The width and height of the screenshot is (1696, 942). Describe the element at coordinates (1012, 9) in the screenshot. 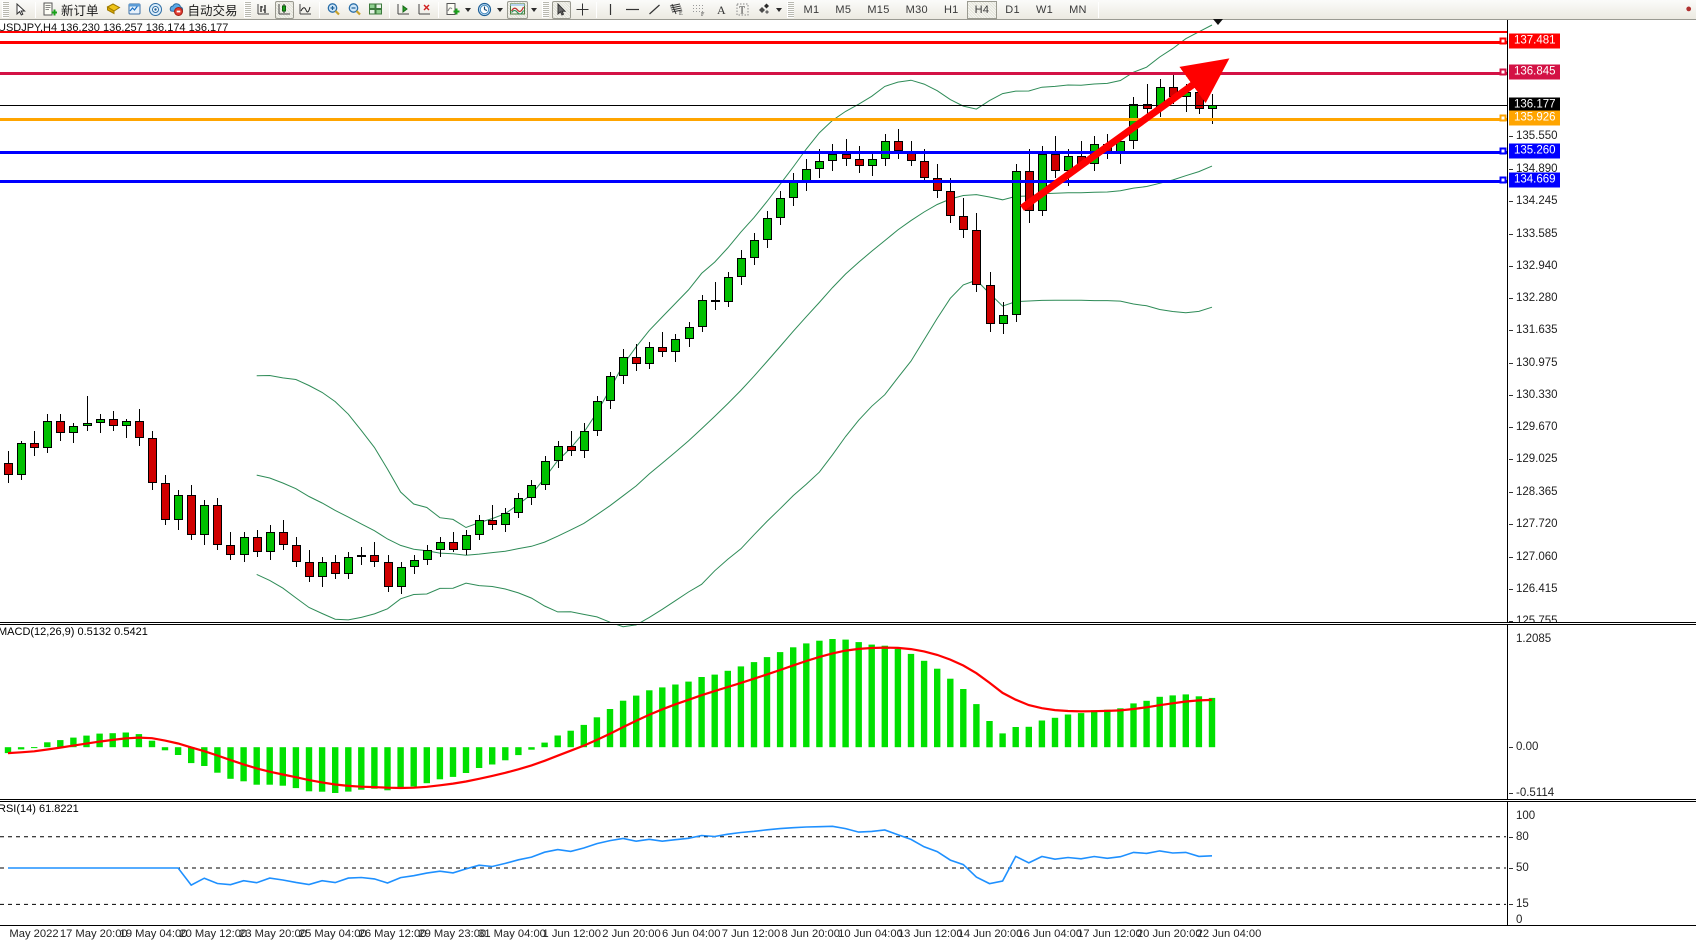

I see `timeframe-d1: D1` at that location.